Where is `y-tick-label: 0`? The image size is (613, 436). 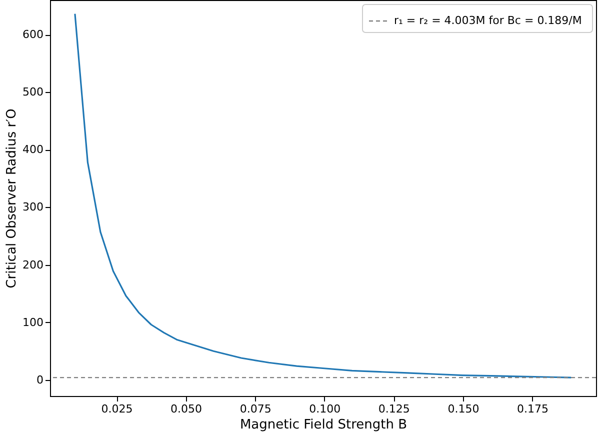
y-tick-label: 0 is located at coordinates (40, 379).